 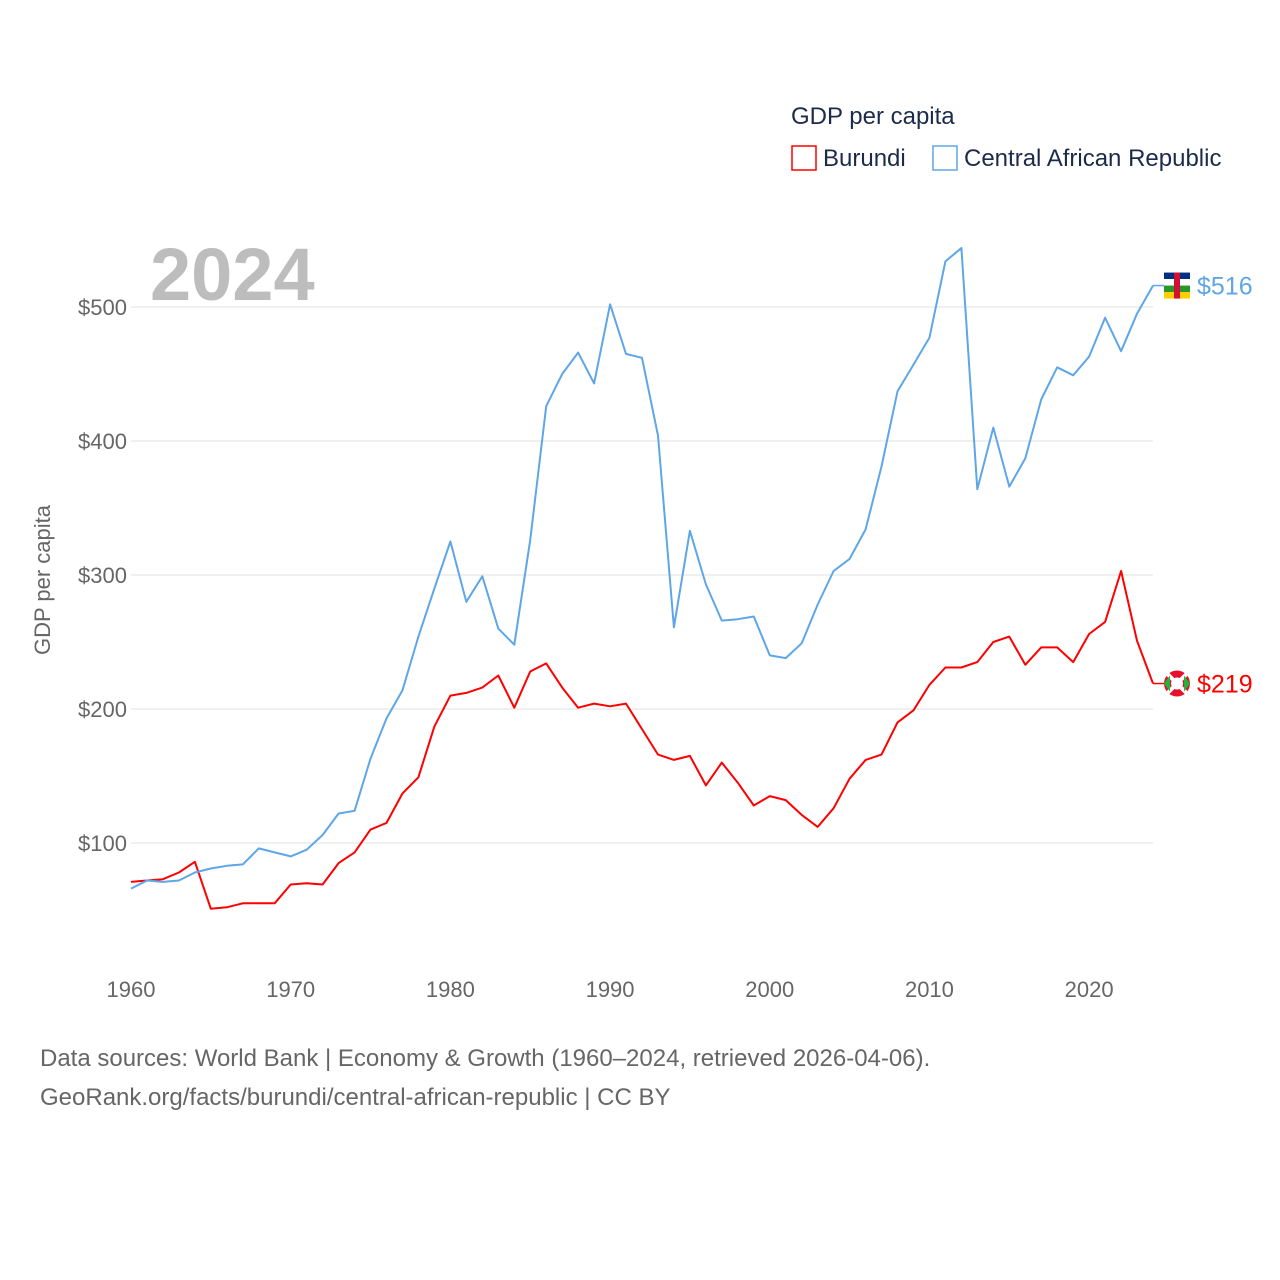 What do you see at coordinates (1225, 287) in the screenshot?
I see `end-value-label: $516` at bounding box center [1225, 287].